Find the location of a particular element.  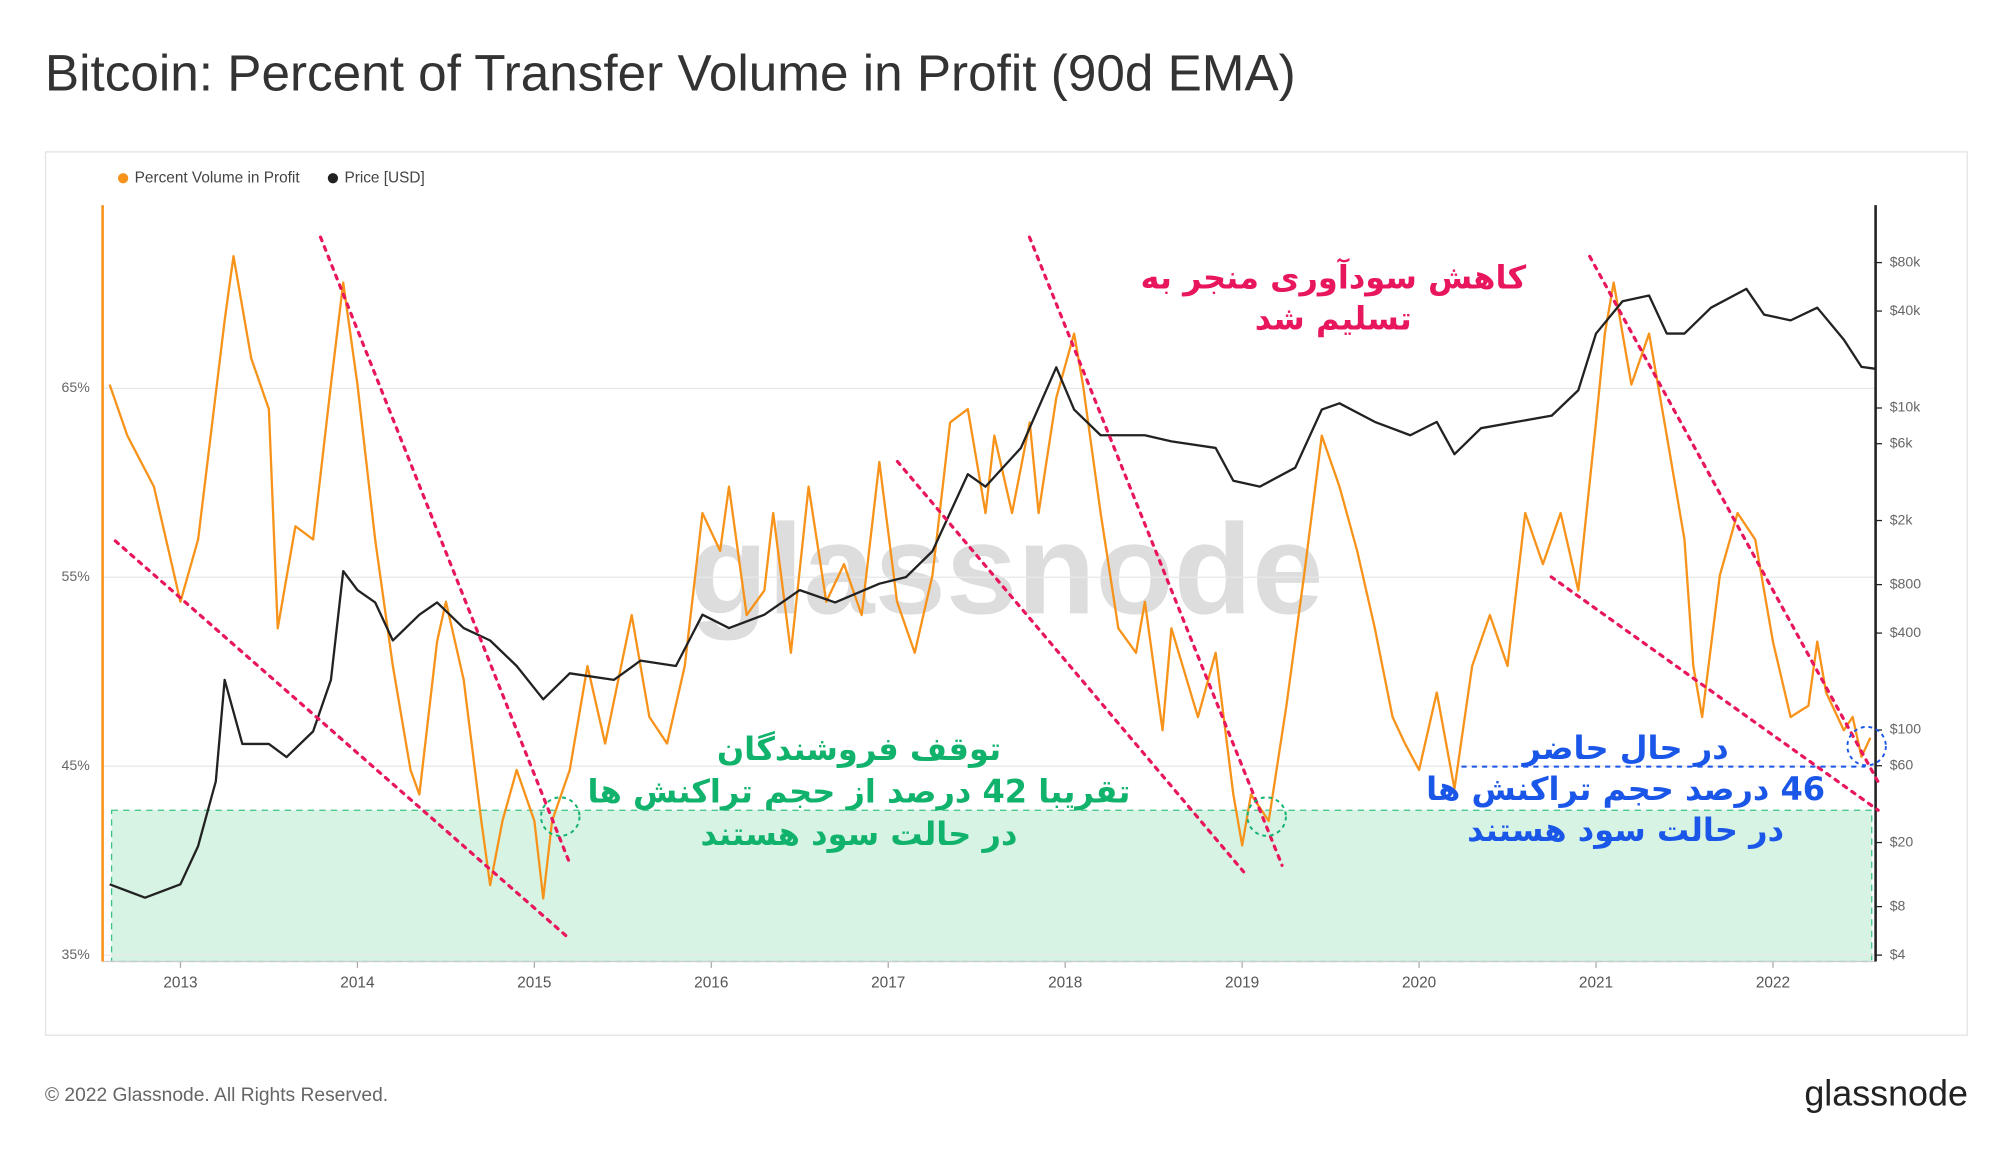

y2-tick-label: $10k is located at coordinates (1906, 407).